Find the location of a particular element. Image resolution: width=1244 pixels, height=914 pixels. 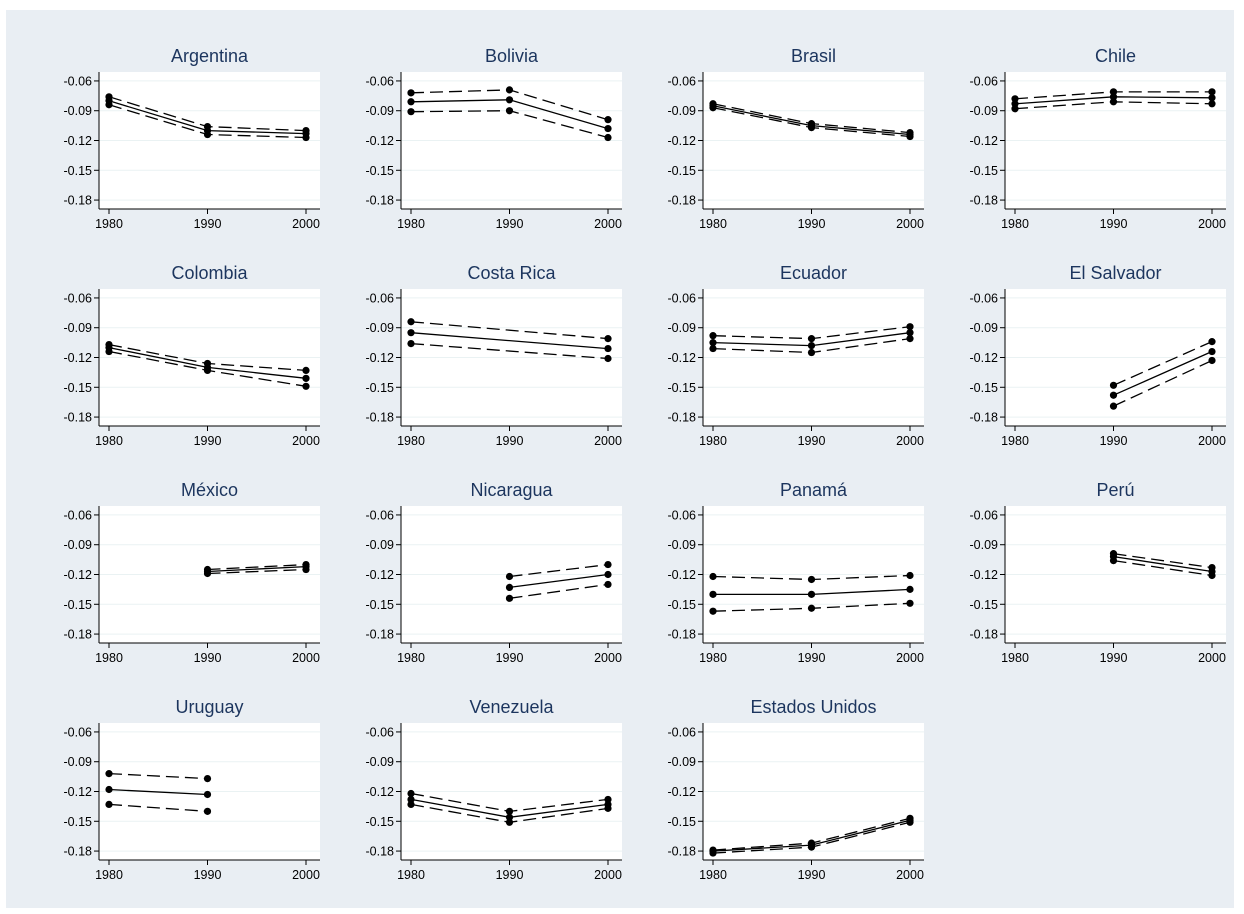

panel-title: Venezuela is located at coordinates (511, 707).